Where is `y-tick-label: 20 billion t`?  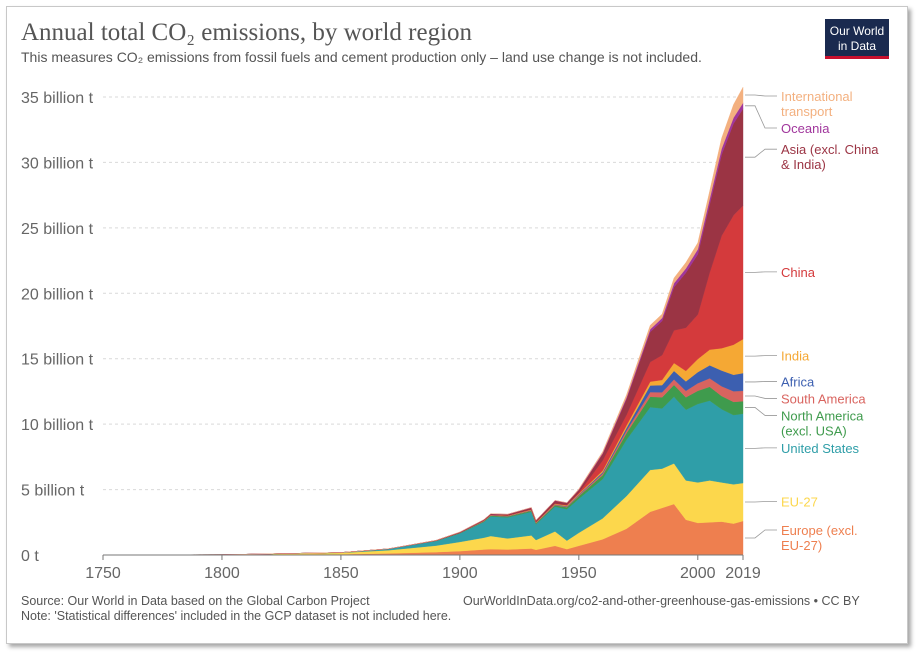
y-tick-label: 20 billion t is located at coordinates (57, 294).